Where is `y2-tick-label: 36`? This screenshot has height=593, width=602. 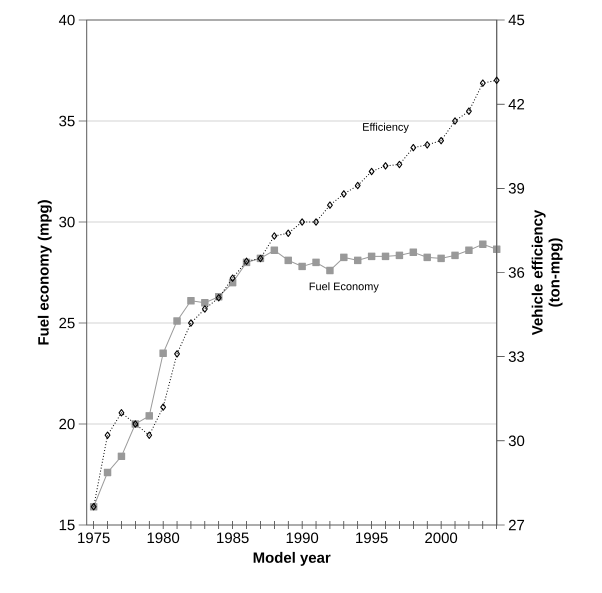
y2-tick-label: 36 is located at coordinates (516, 272).